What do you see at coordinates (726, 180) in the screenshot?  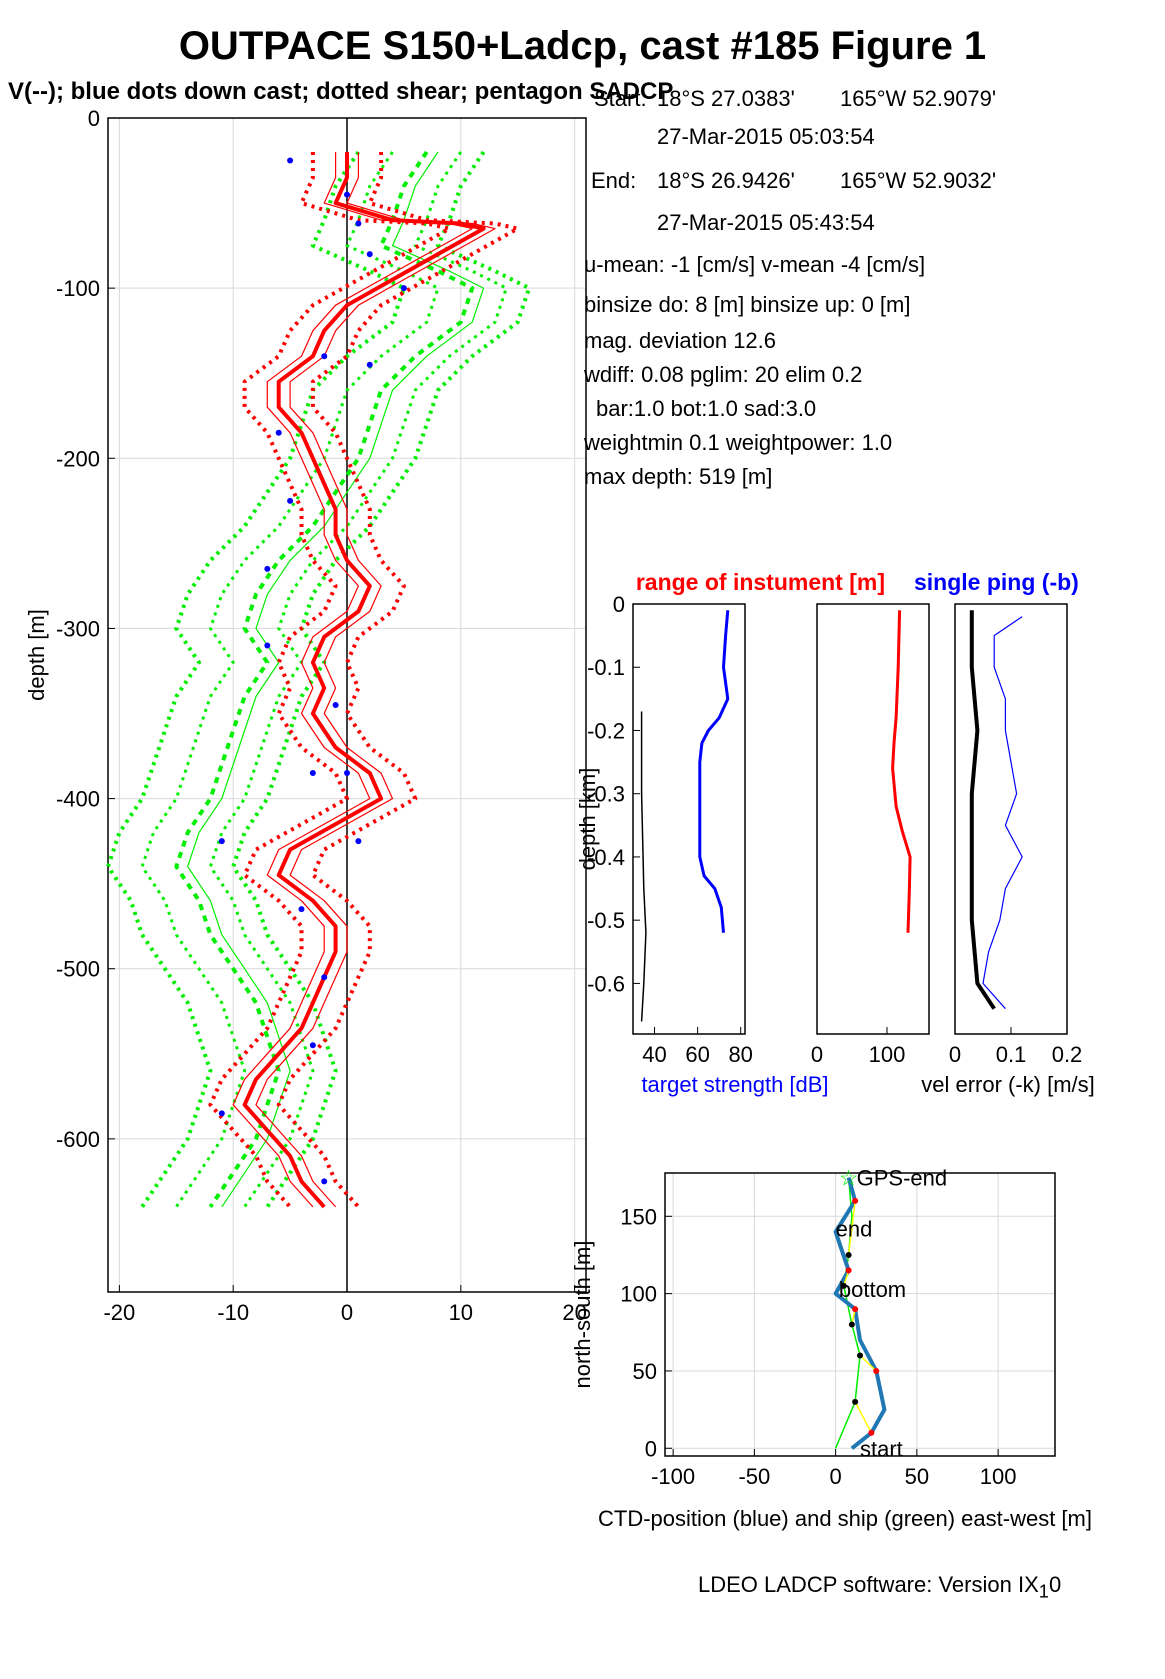 I see `end-lat: 18°S 26.9426'` at bounding box center [726, 180].